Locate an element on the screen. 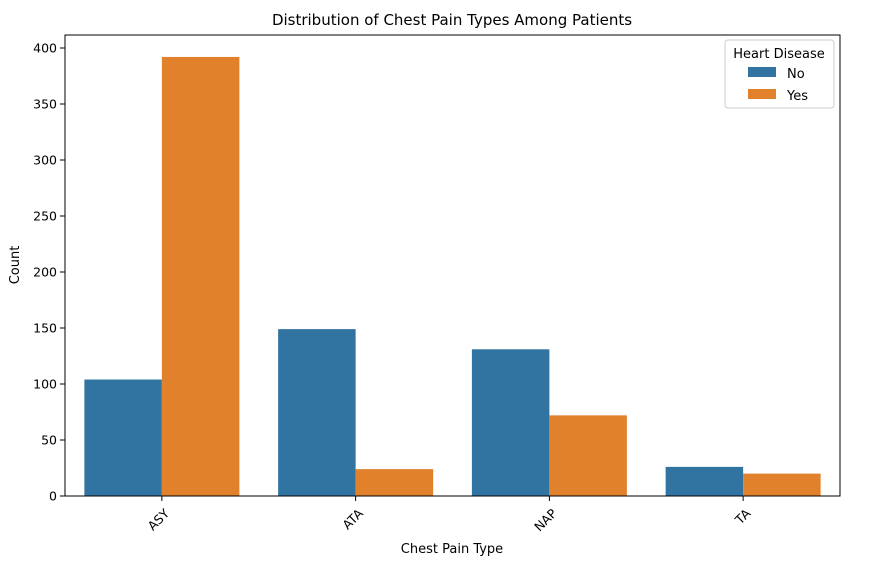 Image resolution: width=871 pixels, height=571 pixels. y-tick-label: 400 is located at coordinates (45, 47).